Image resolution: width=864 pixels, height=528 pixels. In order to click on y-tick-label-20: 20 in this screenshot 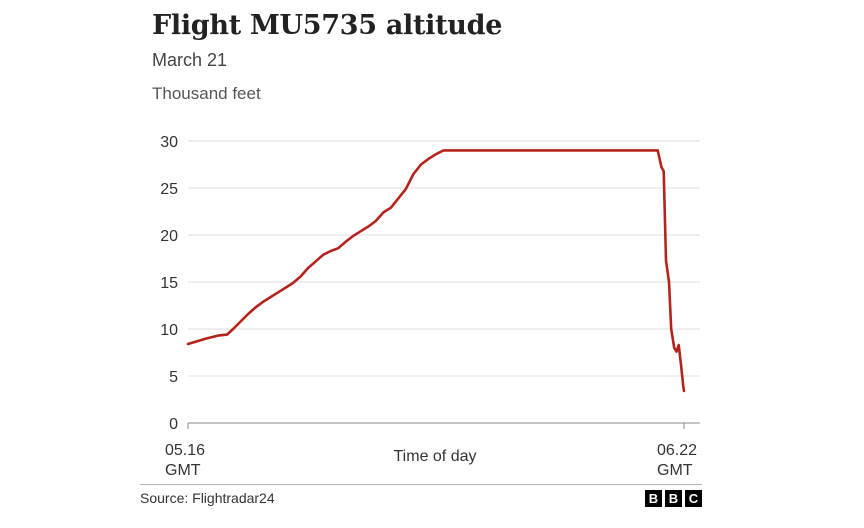, I will do `click(169, 236)`.